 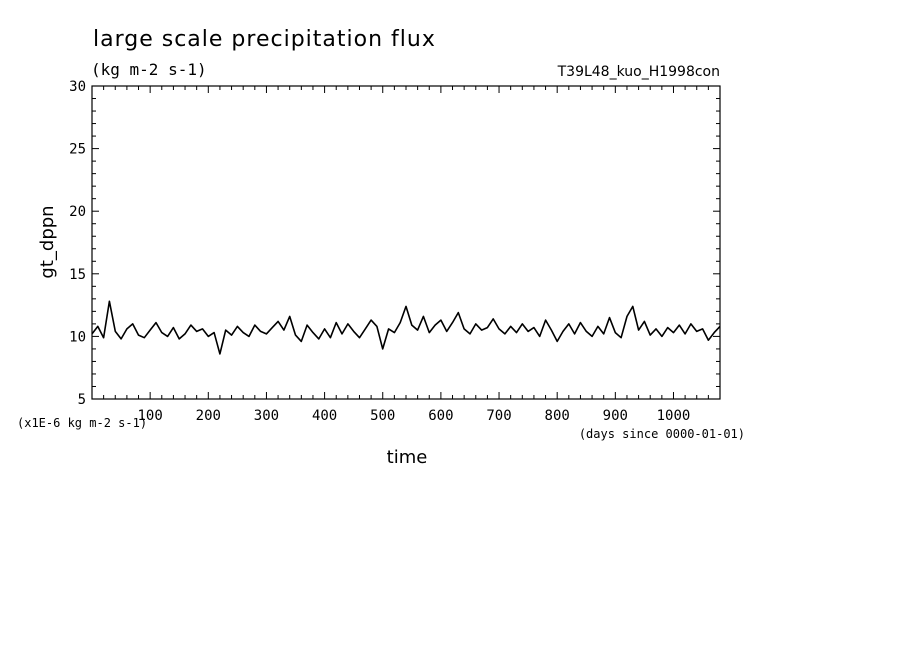 What do you see at coordinates (266, 416) in the screenshot?
I see `x-tick-label: 300` at bounding box center [266, 416].